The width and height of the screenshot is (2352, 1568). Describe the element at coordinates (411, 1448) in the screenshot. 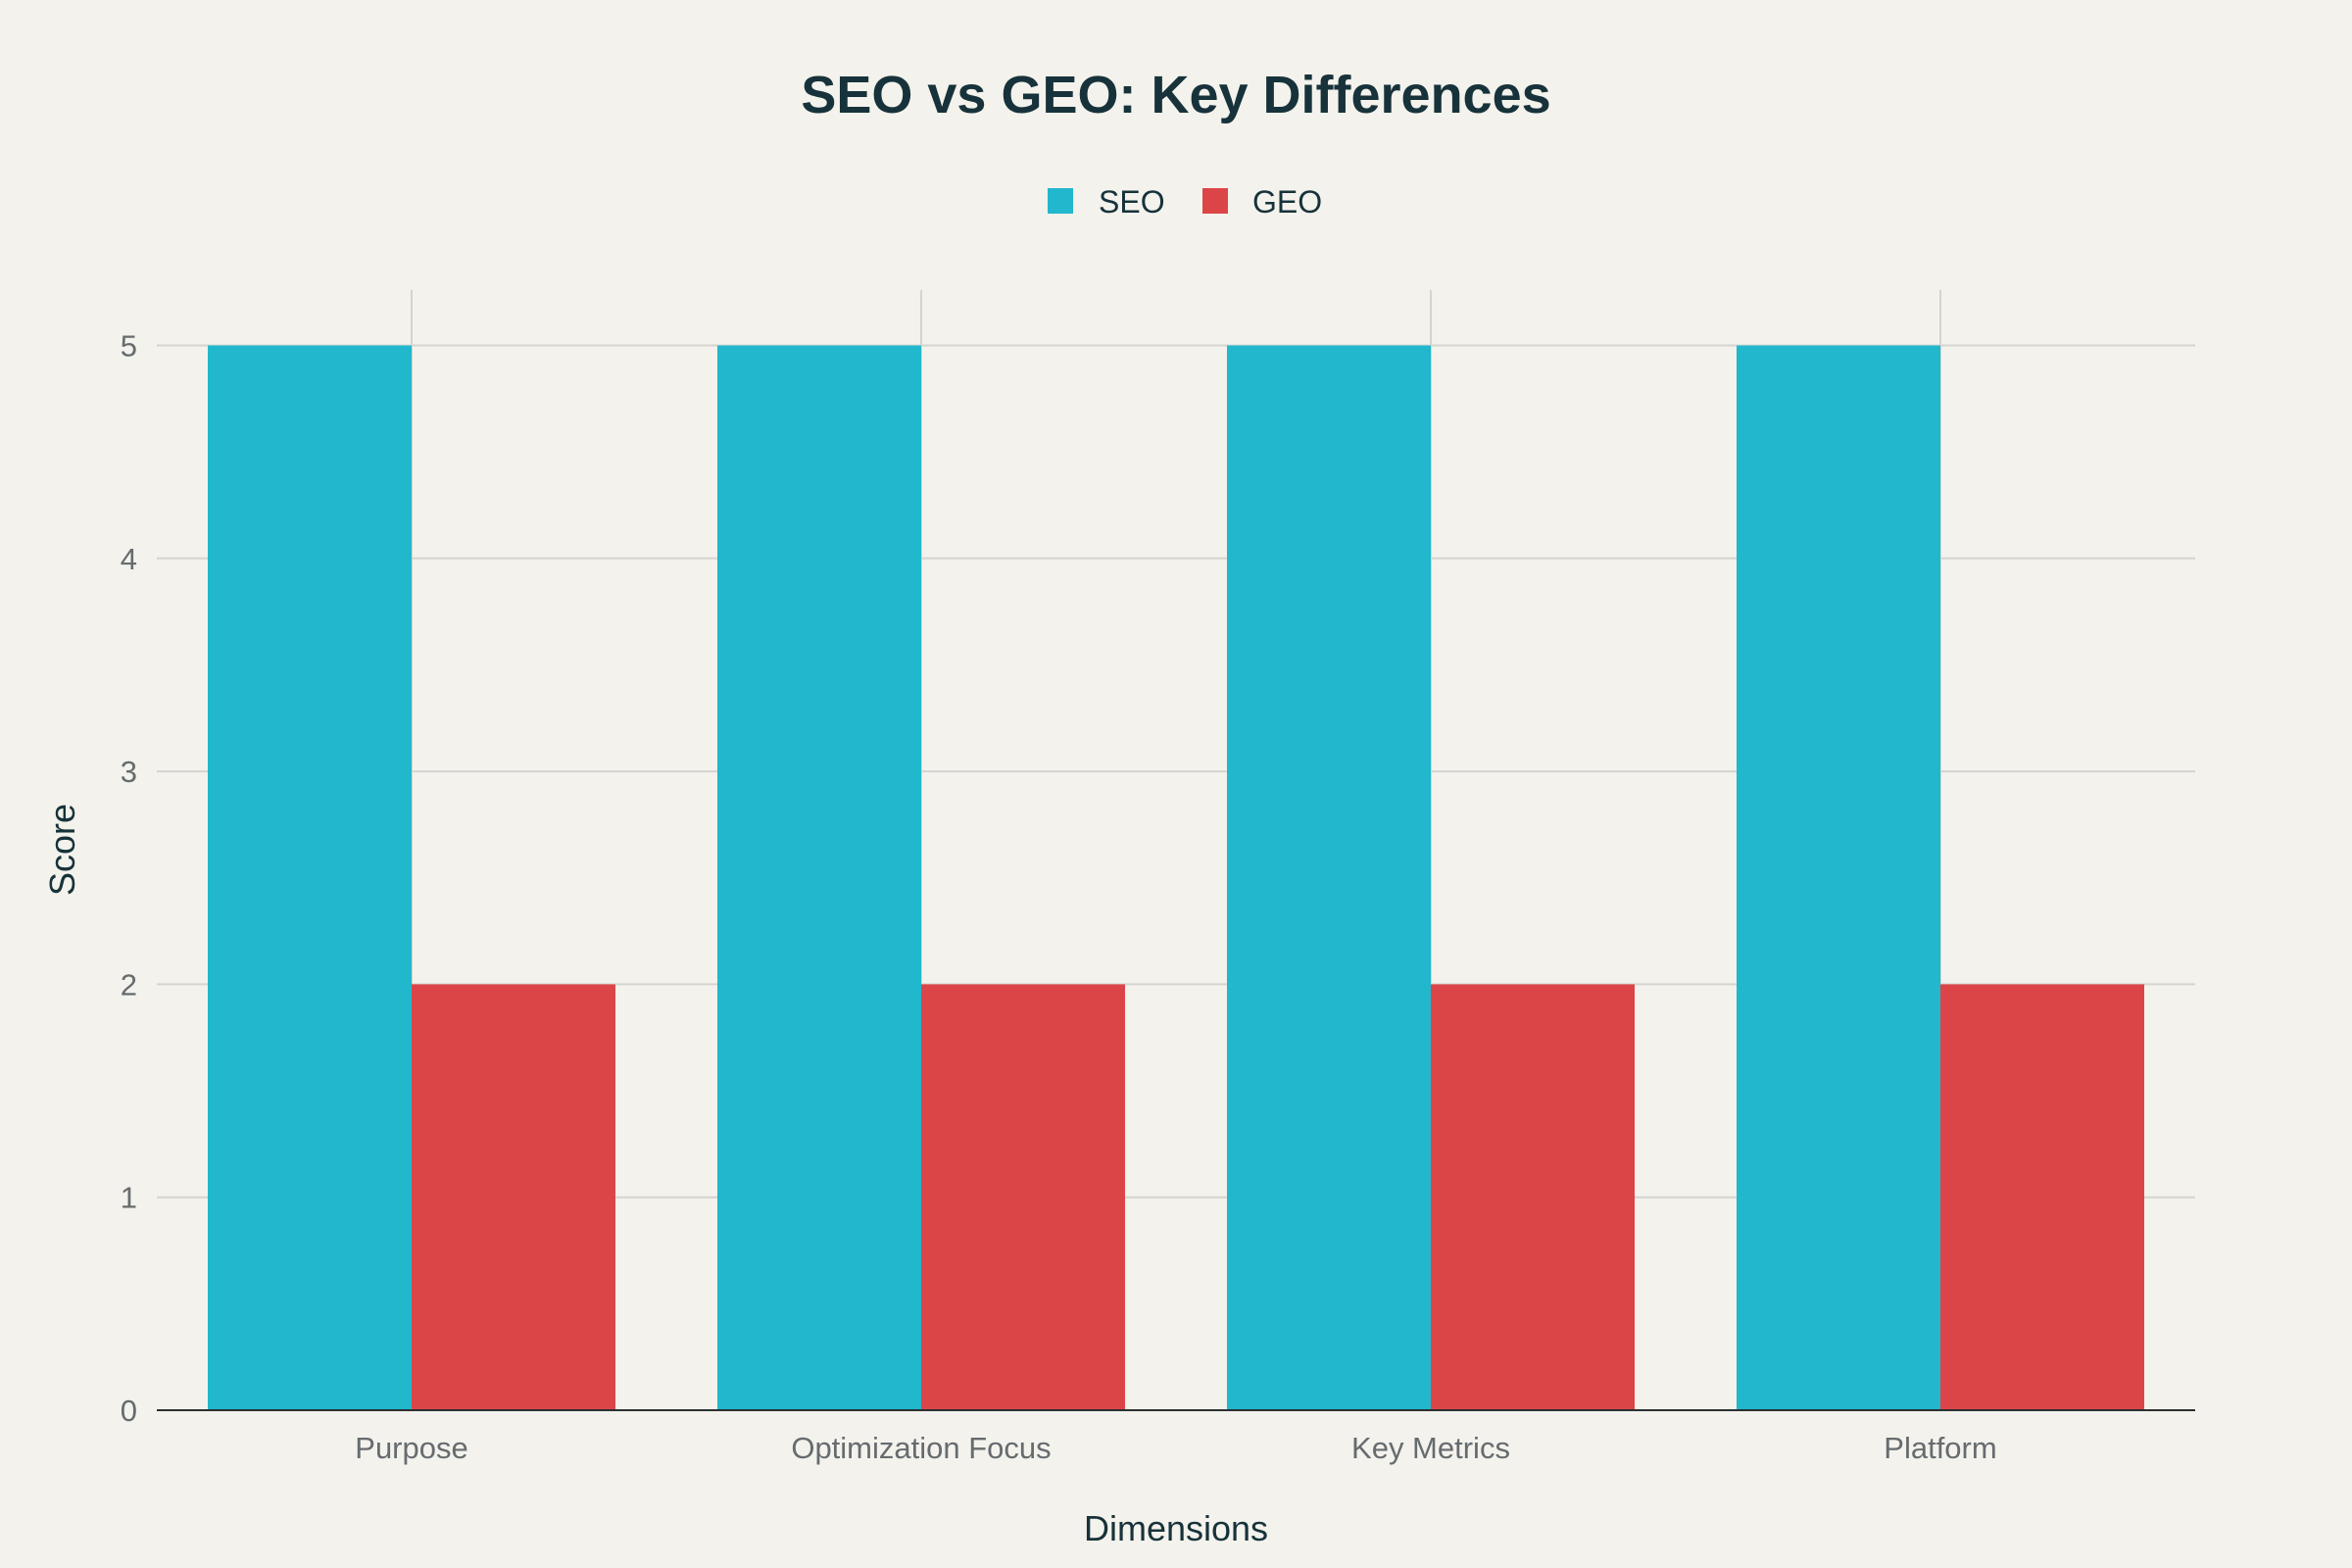

I see `x-tick-label: Purpose` at that location.